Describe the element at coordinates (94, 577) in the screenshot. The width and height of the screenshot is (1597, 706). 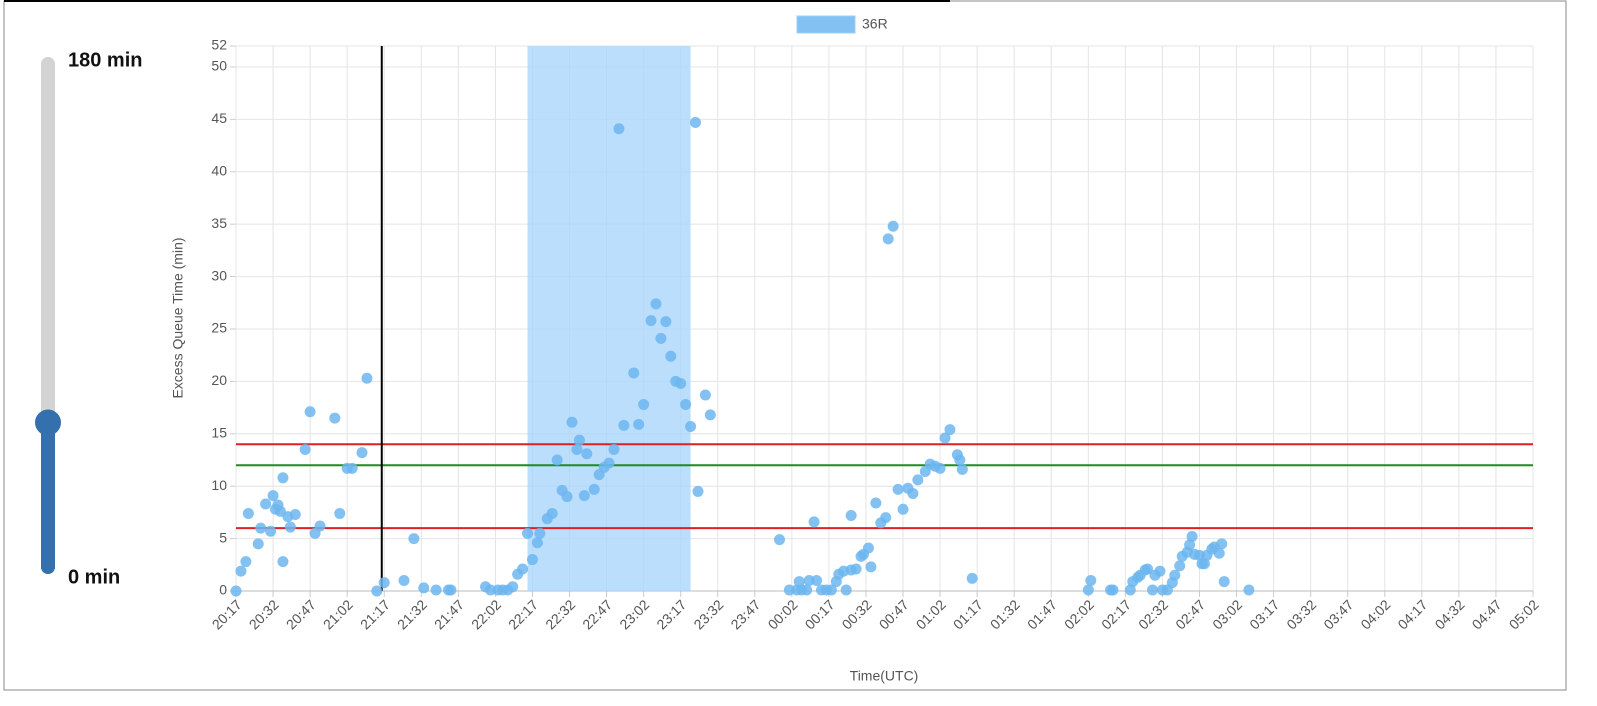
I see `slider-min-label: 0 min` at that location.